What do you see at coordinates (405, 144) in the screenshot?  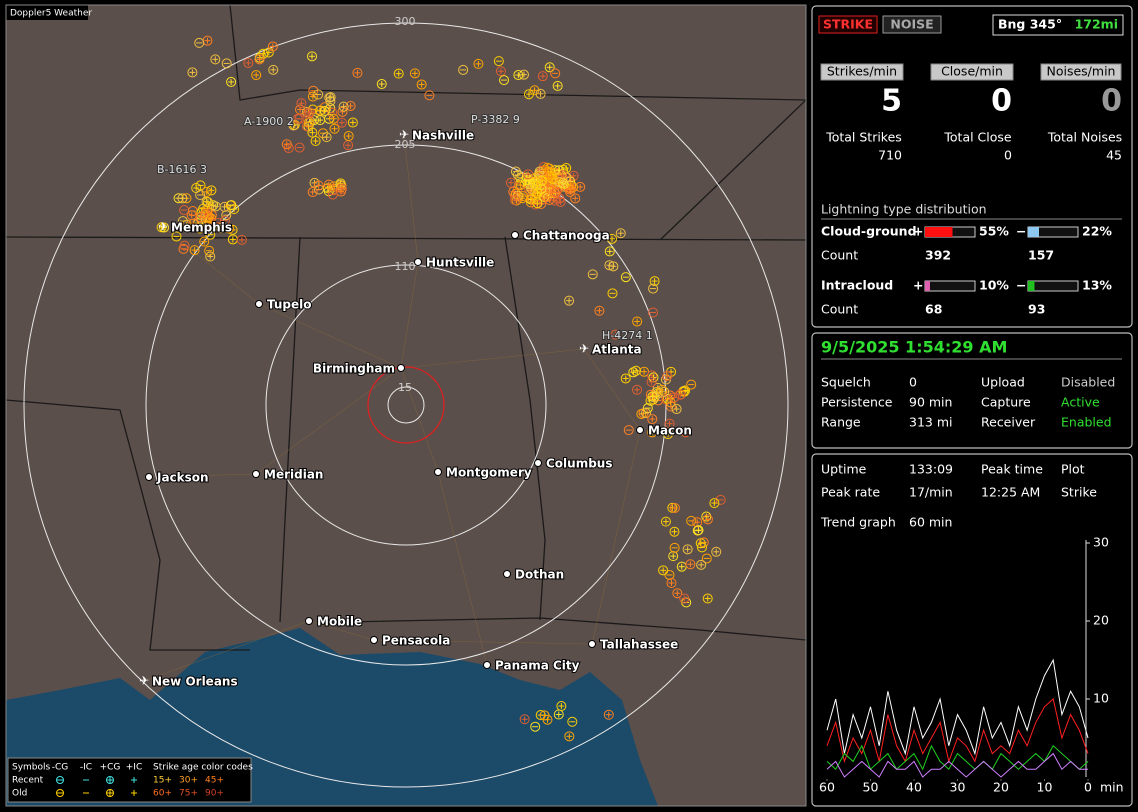 I see `range-label: 205` at bounding box center [405, 144].